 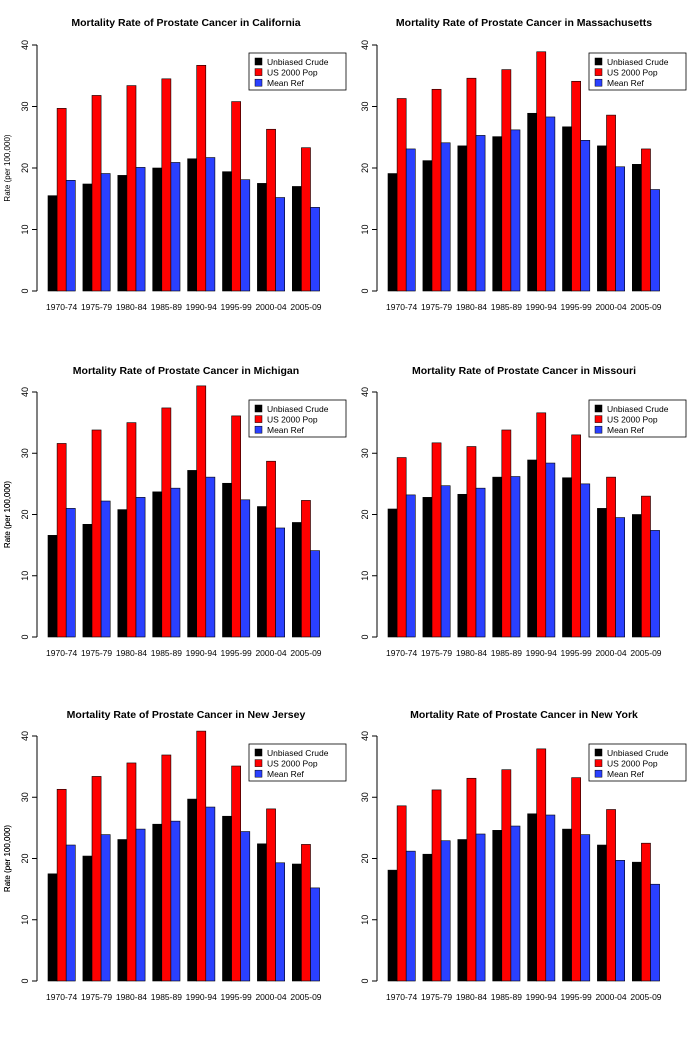 What do you see at coordinates (236, 307) in the screenshot?
I see `x-category-label: 1995-99` at bounding box center [236, 307].